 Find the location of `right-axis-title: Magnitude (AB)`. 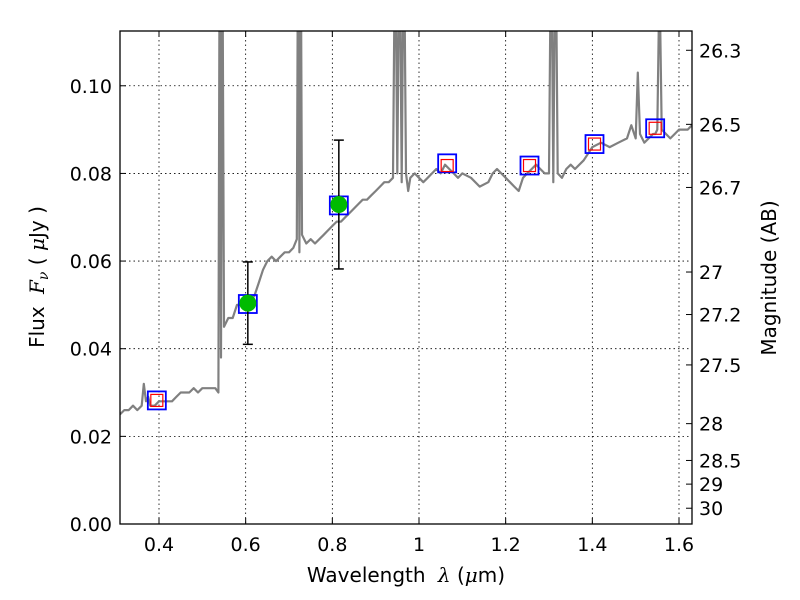

right-axis-title: Magnitude (AB) is located at coordinates (769, 277).